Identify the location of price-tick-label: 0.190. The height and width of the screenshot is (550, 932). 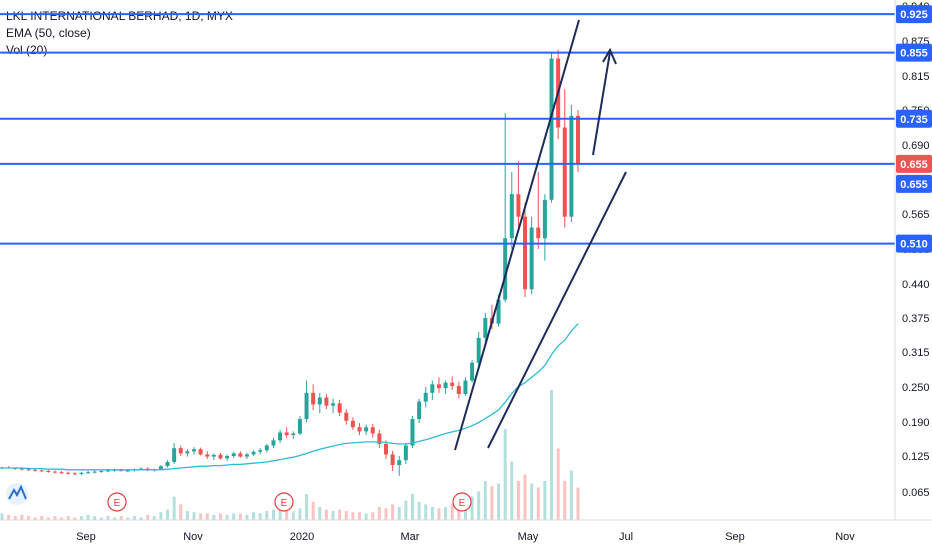
(916, 423).